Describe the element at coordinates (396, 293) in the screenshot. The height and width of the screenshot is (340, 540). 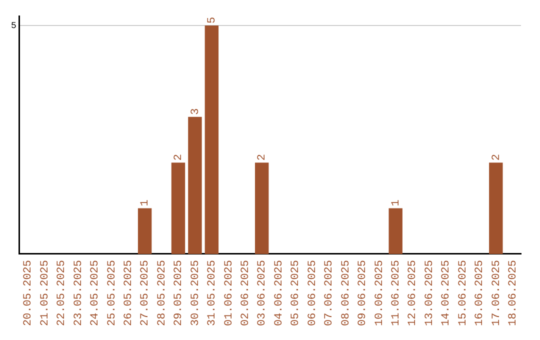
I see `x-tick-label: 11.06.2025` at that location.